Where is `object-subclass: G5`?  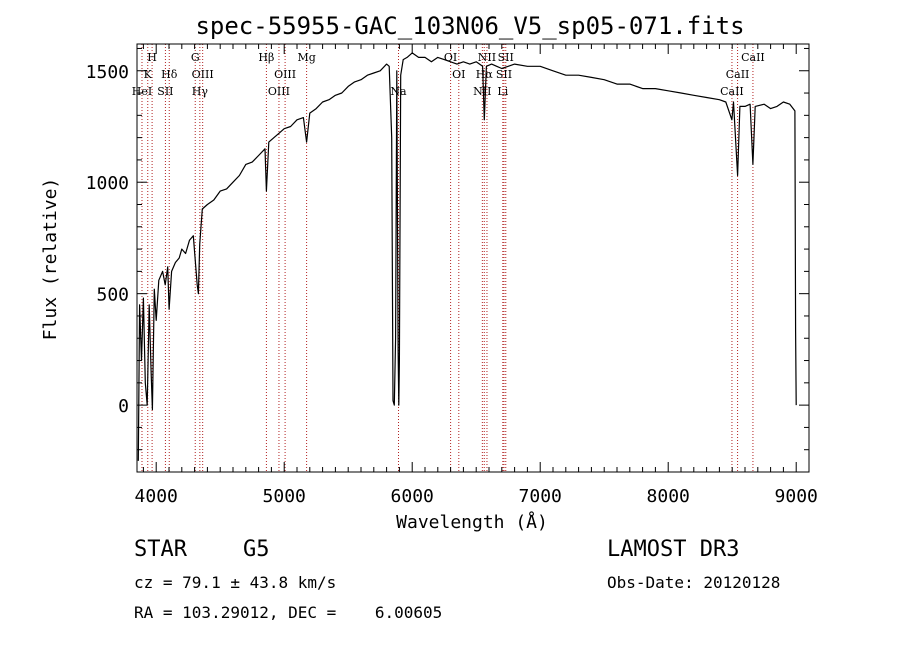 object-subclass: G5 is located at coordinates (256, 549).